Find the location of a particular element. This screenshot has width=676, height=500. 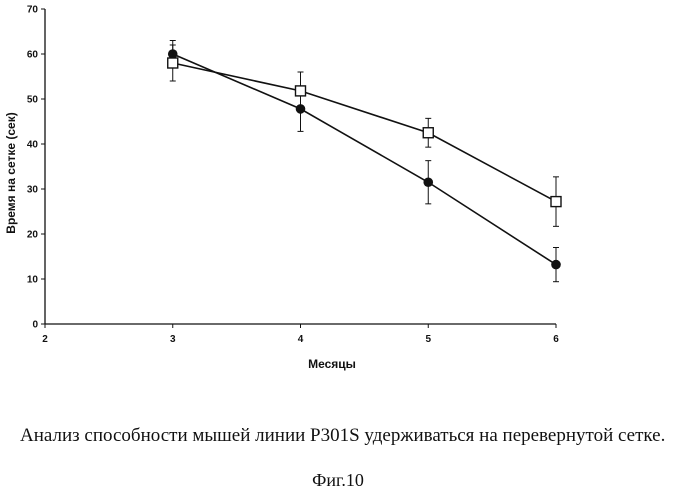

y-axis-title: Время на сетке (сек) is located at coordinates (11, 172).